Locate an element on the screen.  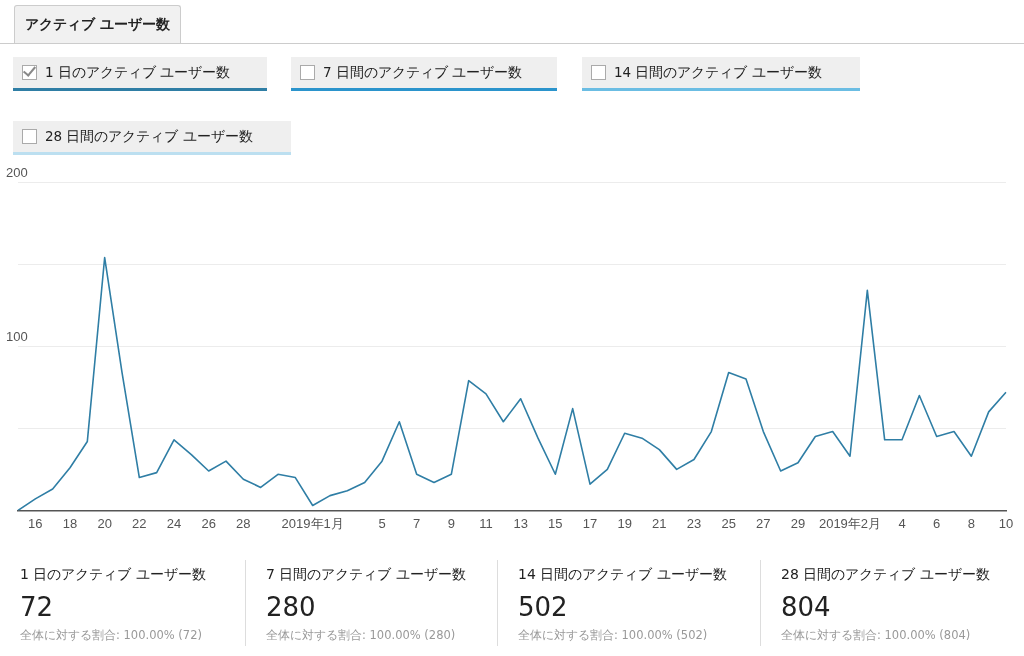
x-tick-label: 7 is located at coordinates (417, 523).